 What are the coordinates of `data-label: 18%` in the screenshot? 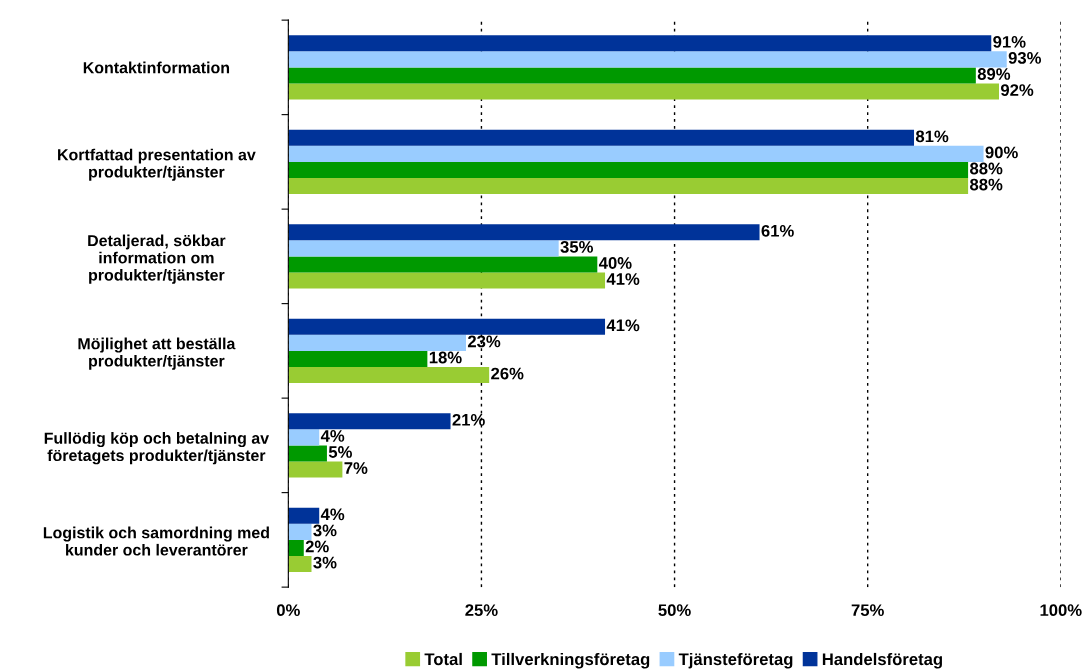 It's located at (445, 357).